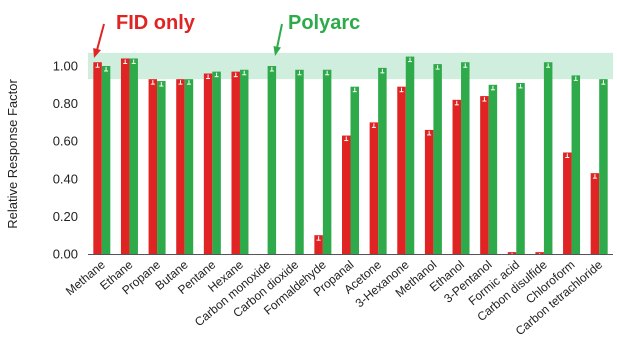  What do you see at coordinates (65, 141) in the screenshot?
I see `y-tick-label: 0.60` at bounding box center [65, 141].